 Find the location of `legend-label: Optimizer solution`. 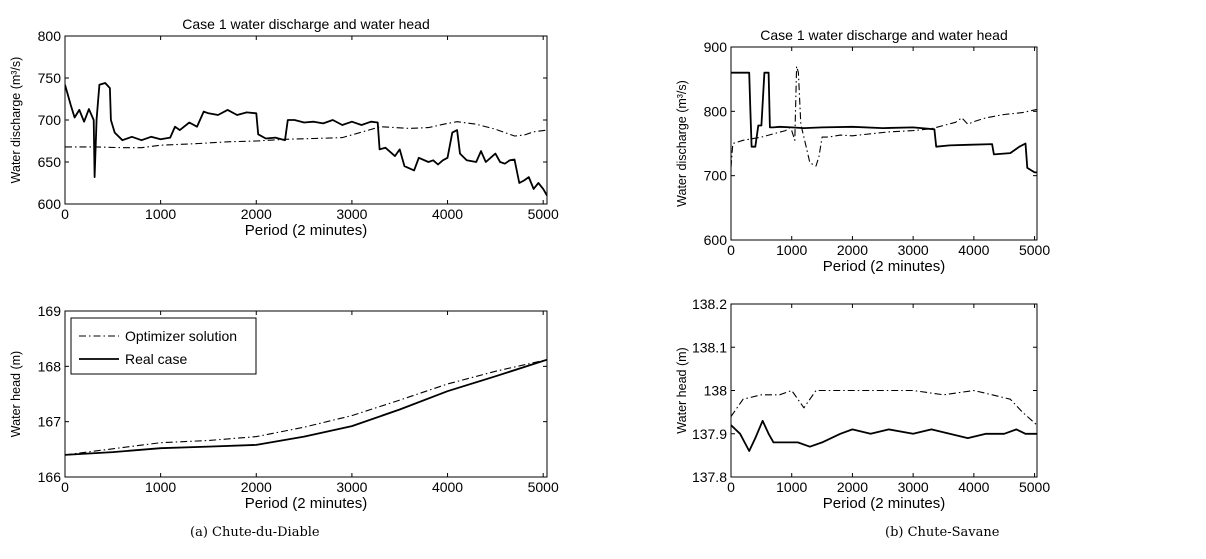

legend-label: Optimizer solution is located at coordinates (181, 336).